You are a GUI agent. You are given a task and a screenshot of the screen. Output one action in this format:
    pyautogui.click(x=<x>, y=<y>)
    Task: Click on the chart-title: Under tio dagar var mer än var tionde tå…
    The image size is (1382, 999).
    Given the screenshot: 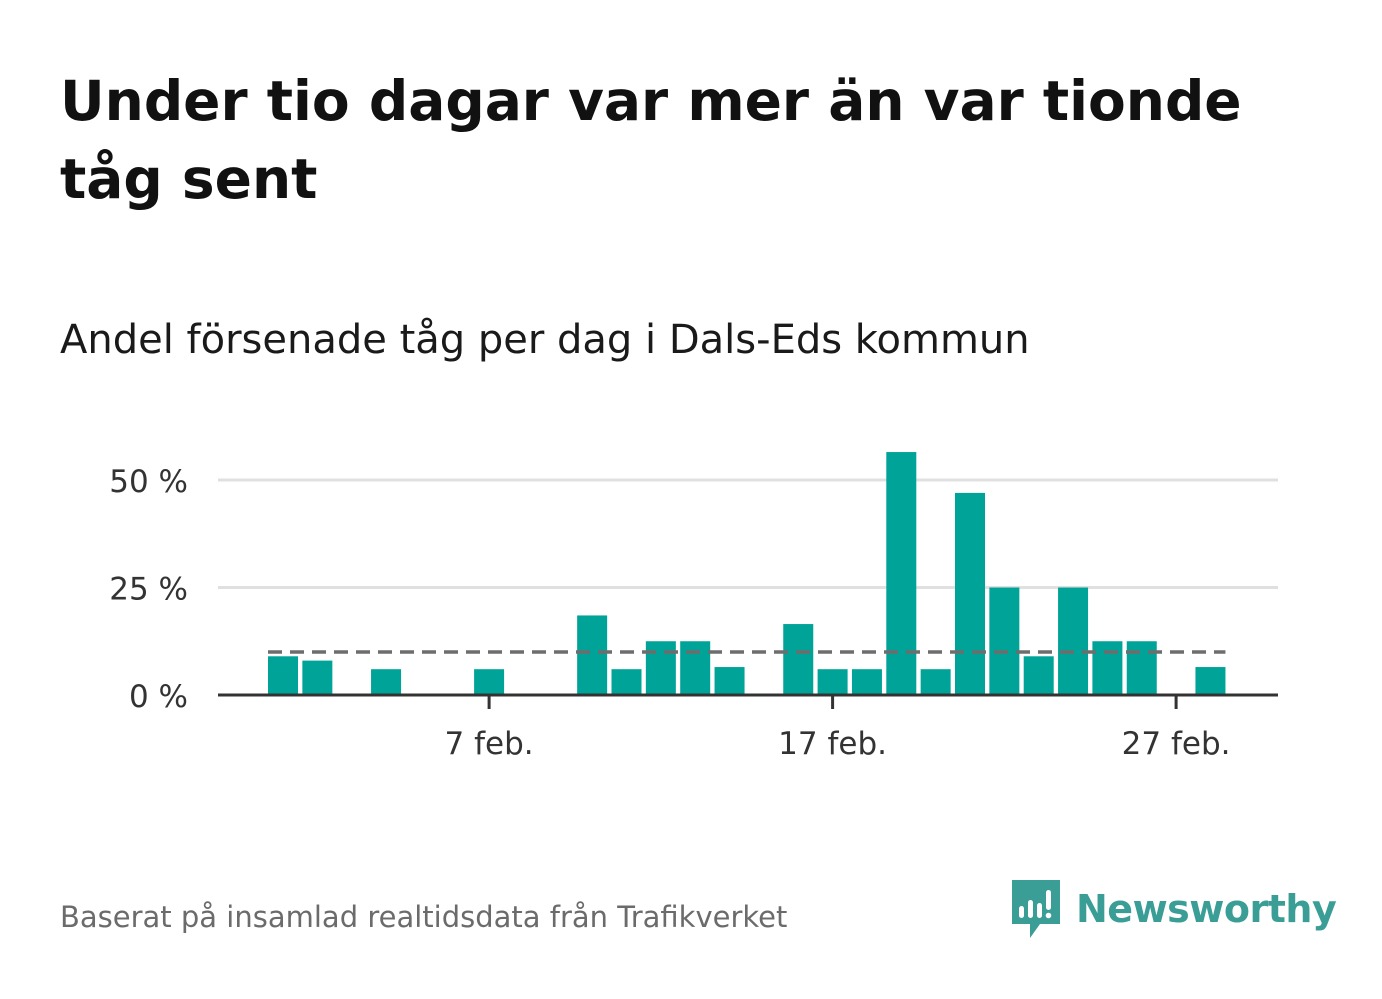 What is the action you would take?
    pyautogui.click(x=651, y=140)
    